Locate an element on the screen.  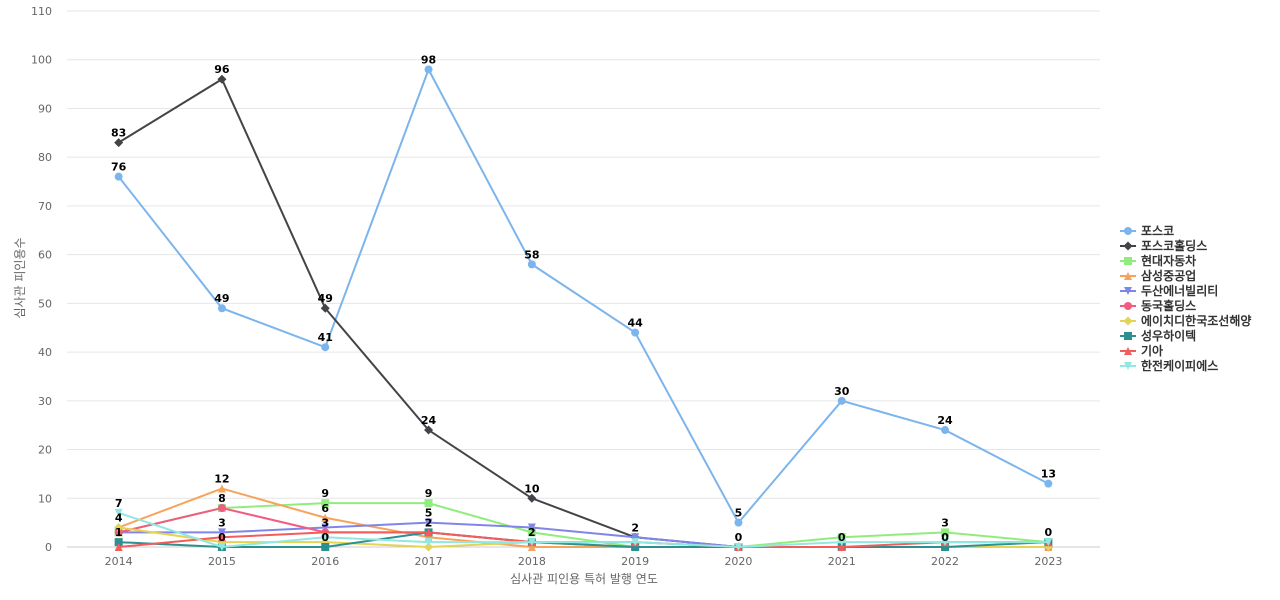
data-label: 7 is located at coordinates (119, 503).